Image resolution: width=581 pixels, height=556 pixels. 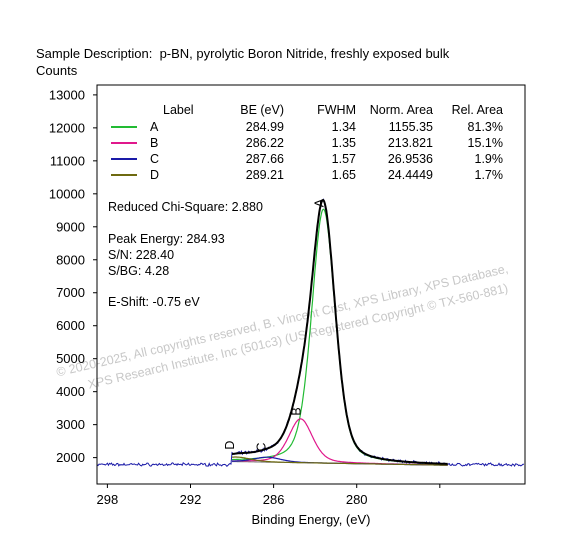 I want to click on table-header: Rel. Area, so click(x=477, y=110).